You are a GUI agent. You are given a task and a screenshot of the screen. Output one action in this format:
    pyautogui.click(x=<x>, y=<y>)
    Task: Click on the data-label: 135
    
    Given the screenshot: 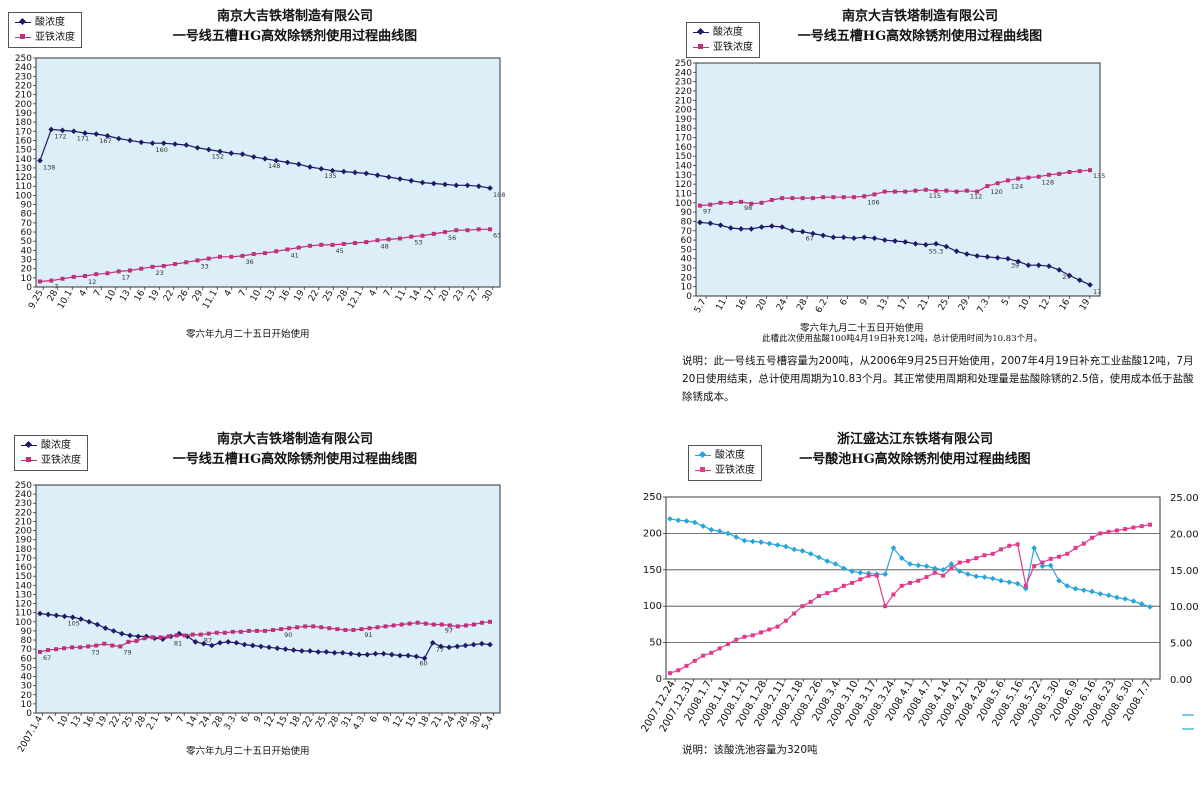 What is the action you would take?
    pyautogui.click(x=330, y=176)
    